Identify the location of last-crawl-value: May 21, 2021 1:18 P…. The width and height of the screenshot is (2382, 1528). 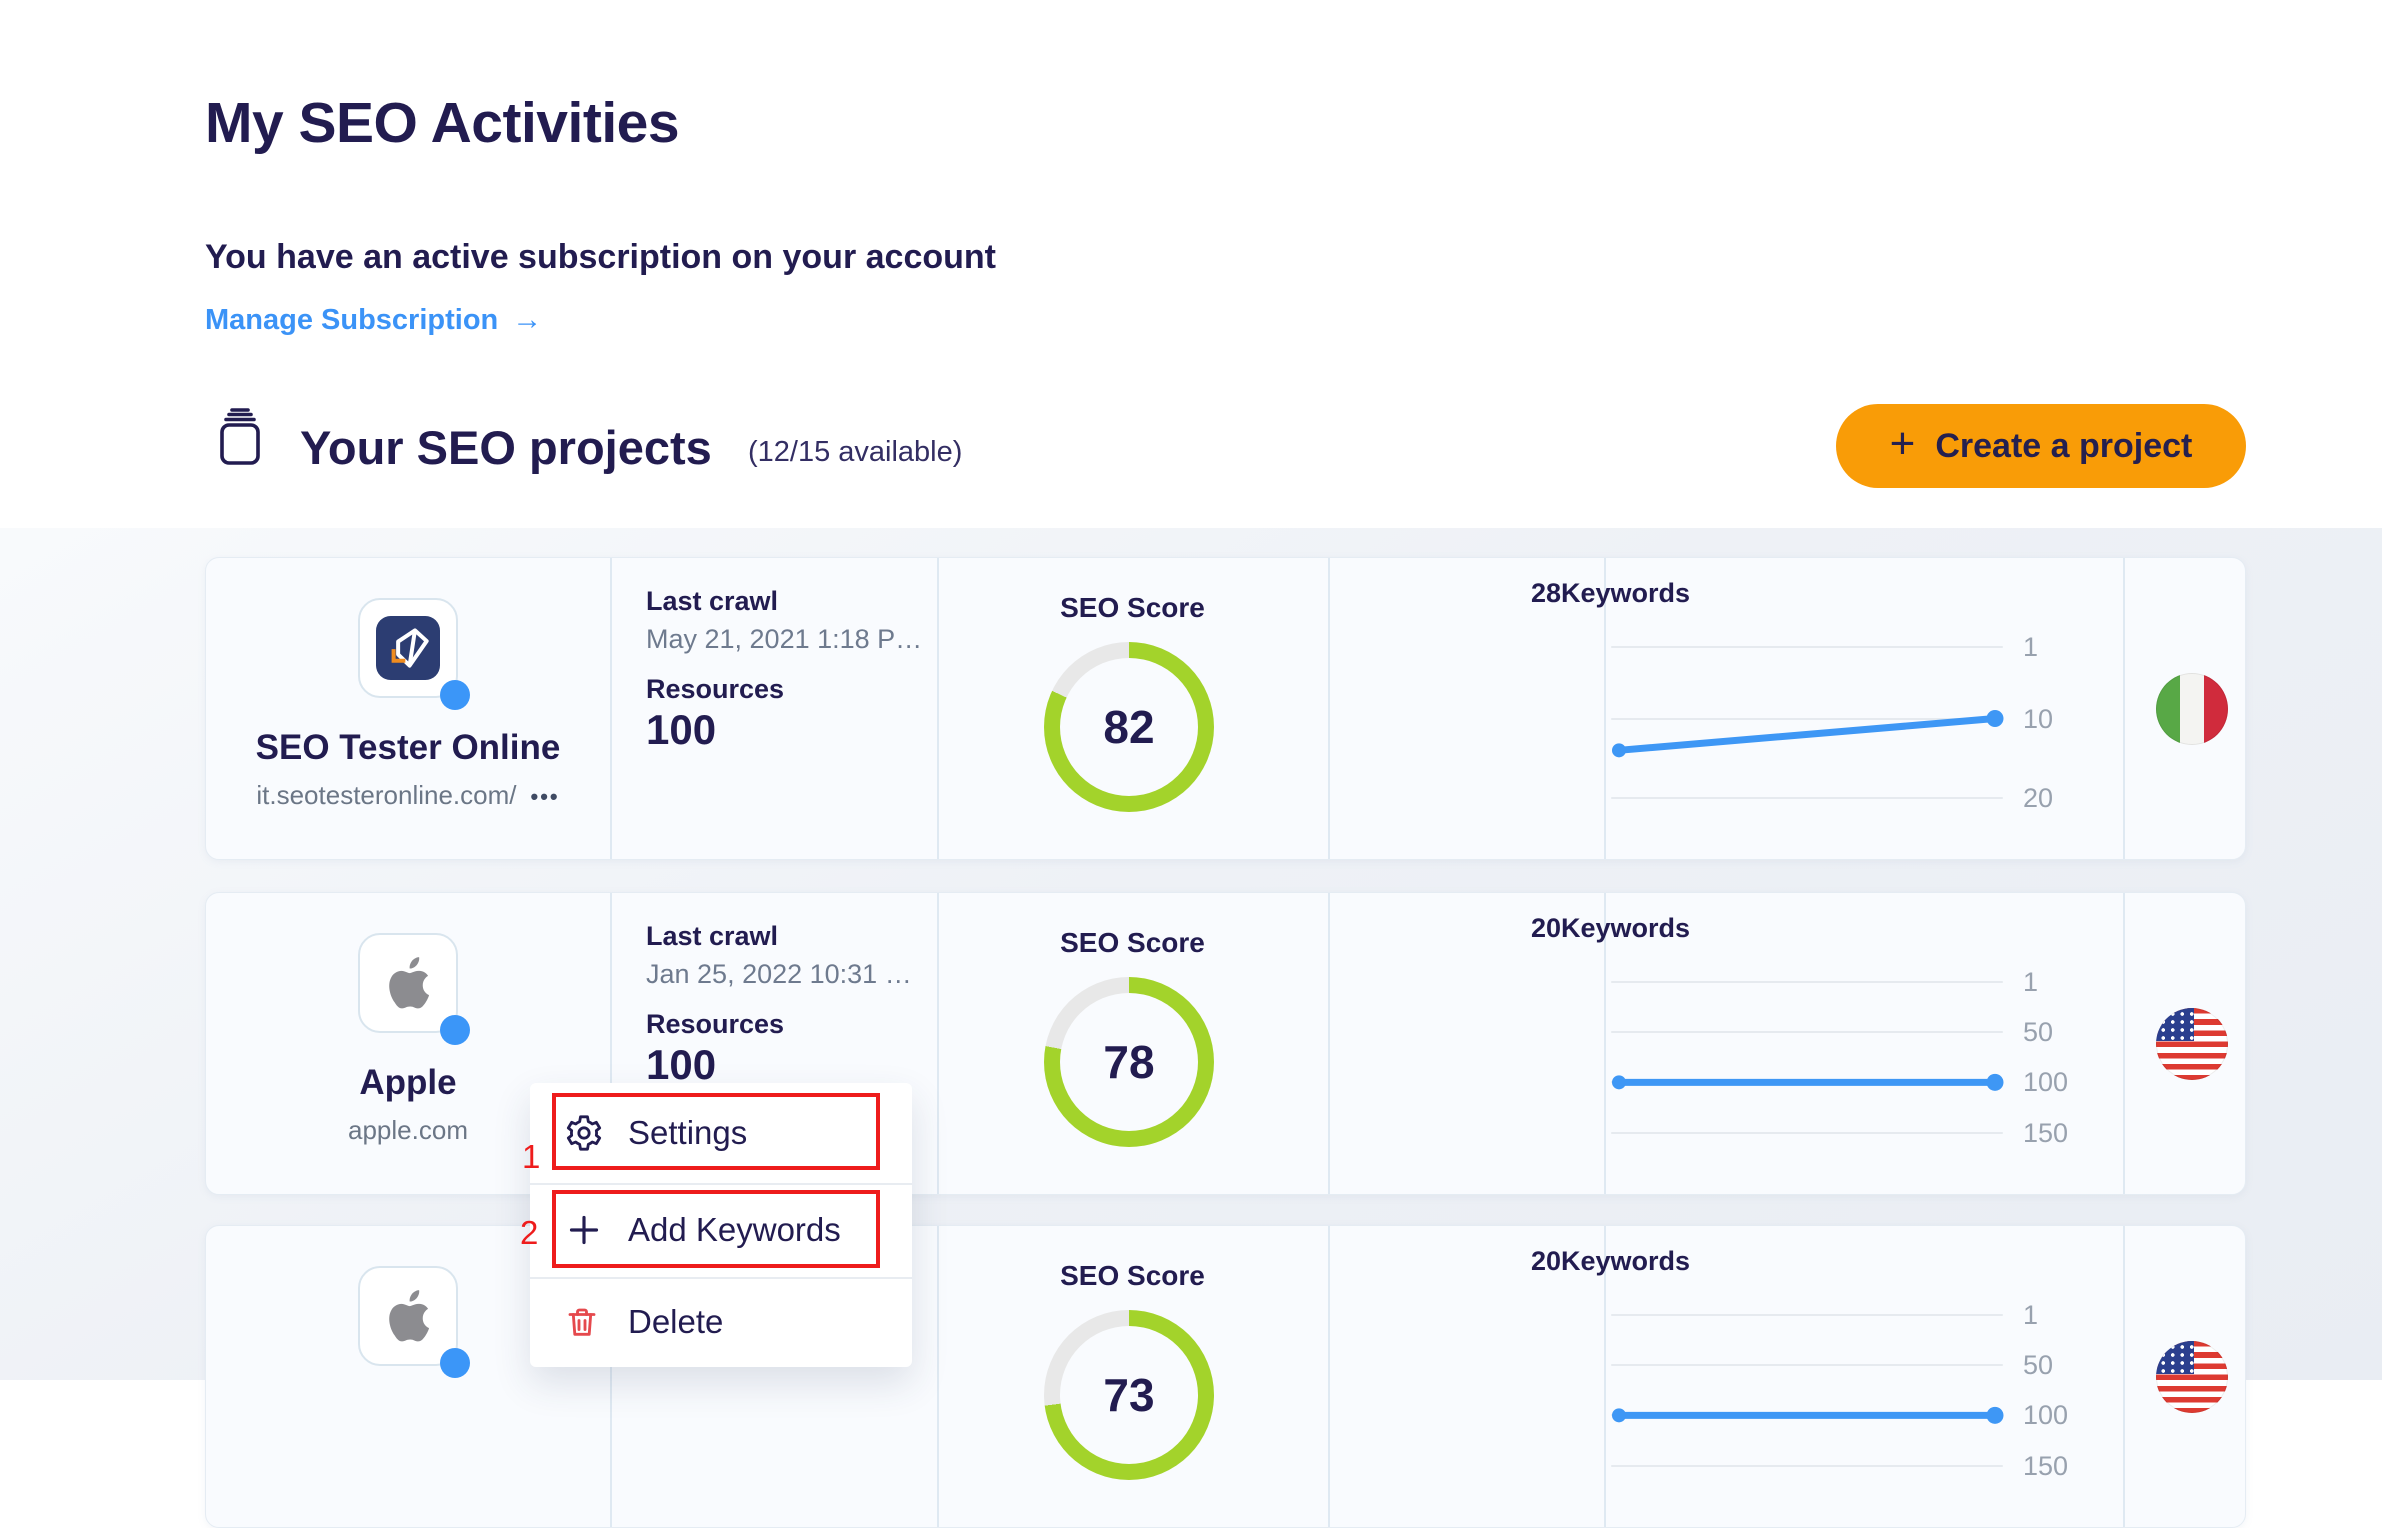
(784, 639).